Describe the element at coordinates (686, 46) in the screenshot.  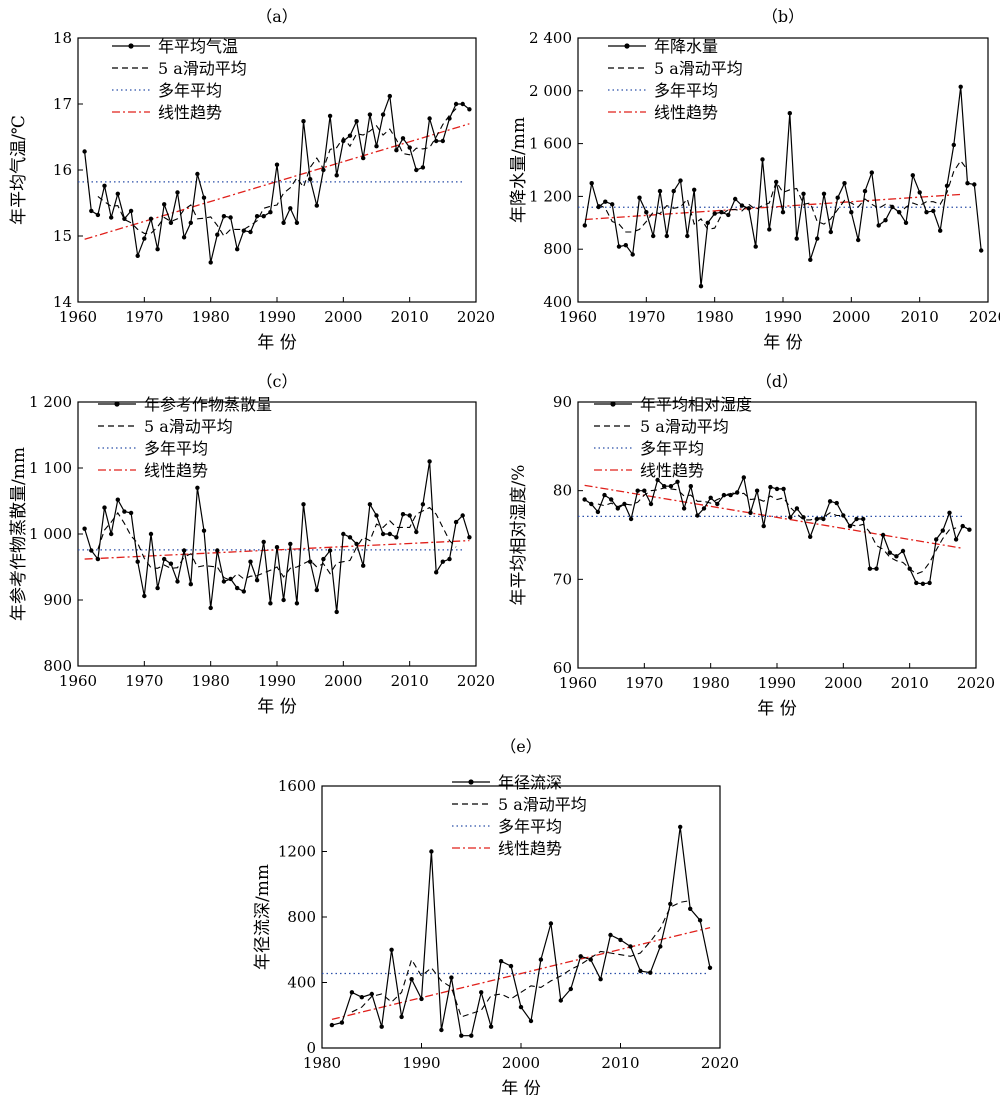
I see `legend-label: 年降水量` at that location.